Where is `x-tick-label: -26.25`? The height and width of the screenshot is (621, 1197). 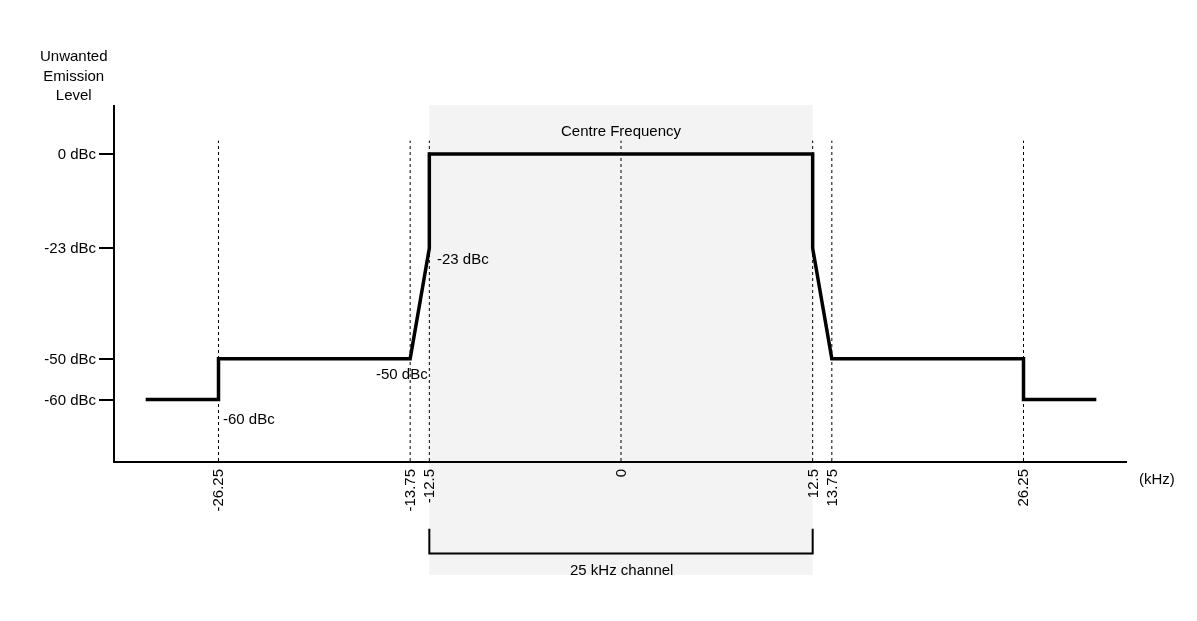
x-tick-label: -26.25 is located at coordinates (218, 490).